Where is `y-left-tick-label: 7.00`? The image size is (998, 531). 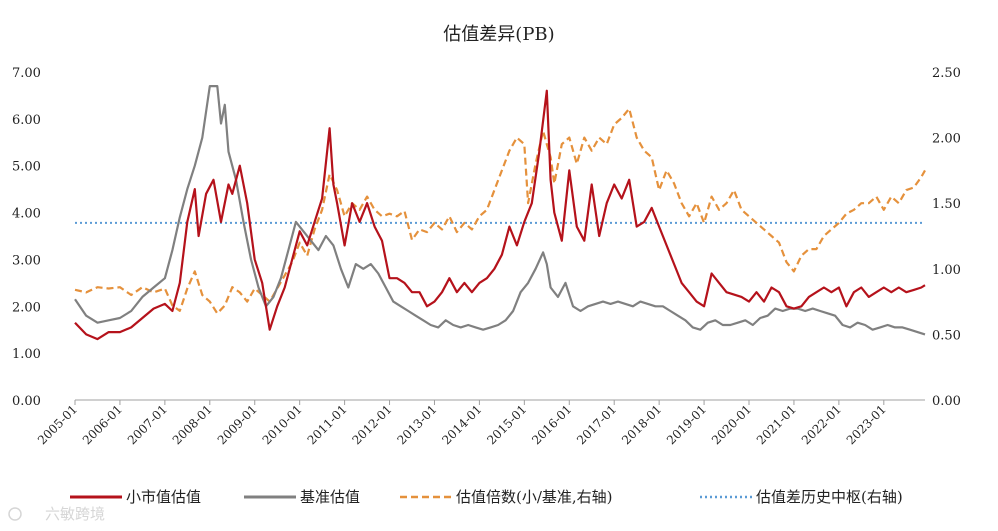 y-left-tick-label: 7.00 is located at coordinates (26, 73).